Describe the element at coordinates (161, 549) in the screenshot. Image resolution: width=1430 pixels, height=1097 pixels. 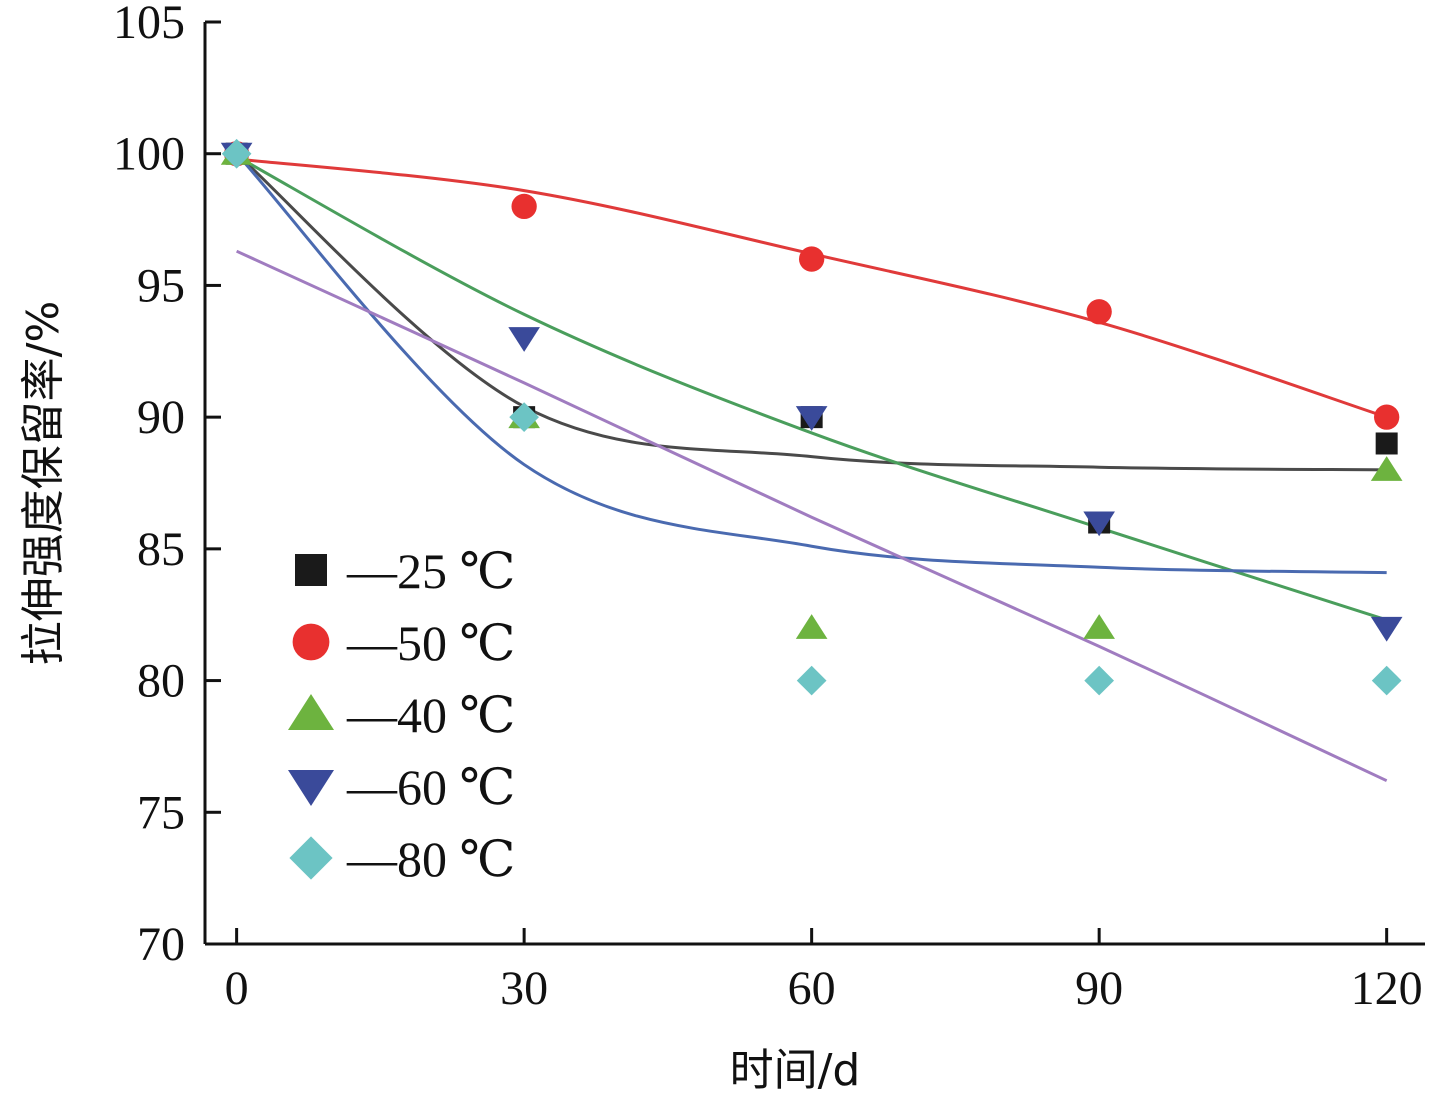
I see `y-tick-label: 85` at that location.